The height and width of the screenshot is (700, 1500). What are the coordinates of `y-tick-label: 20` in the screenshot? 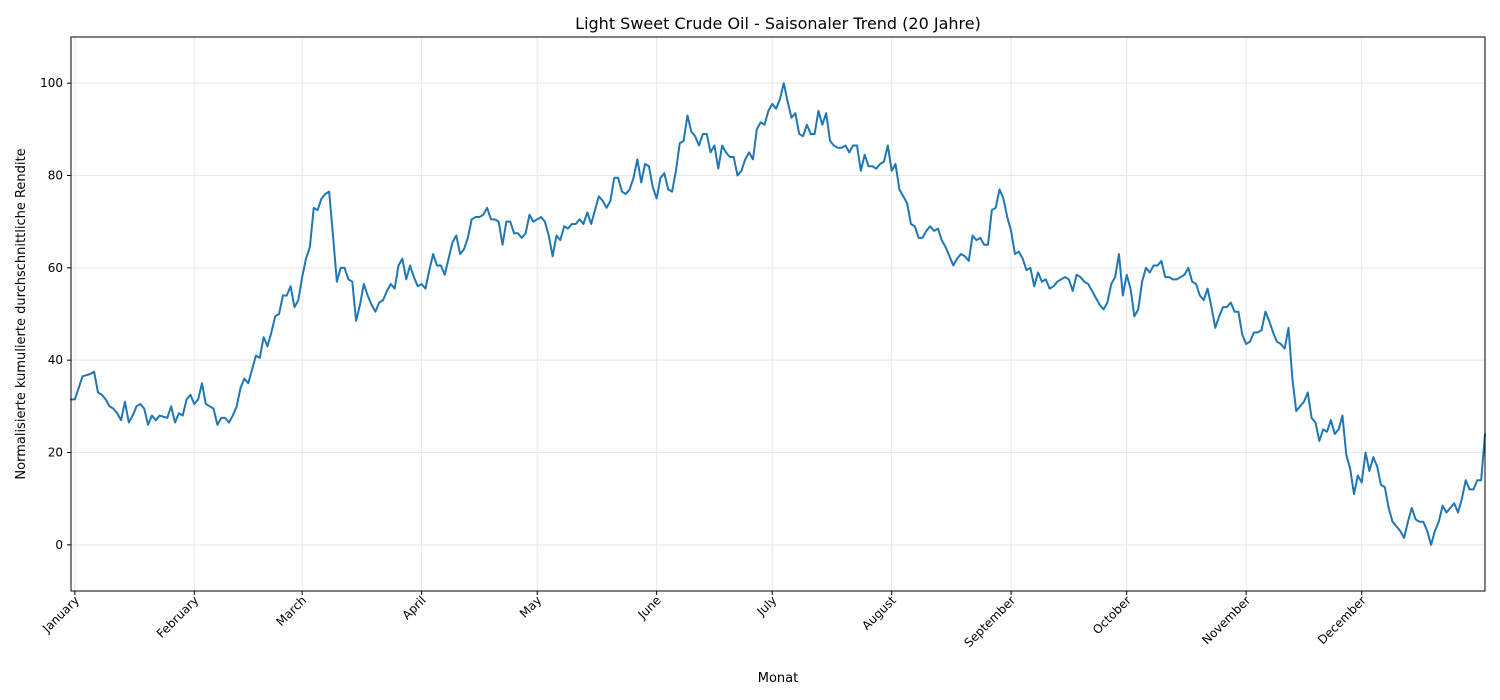 It's located at (55, 453).